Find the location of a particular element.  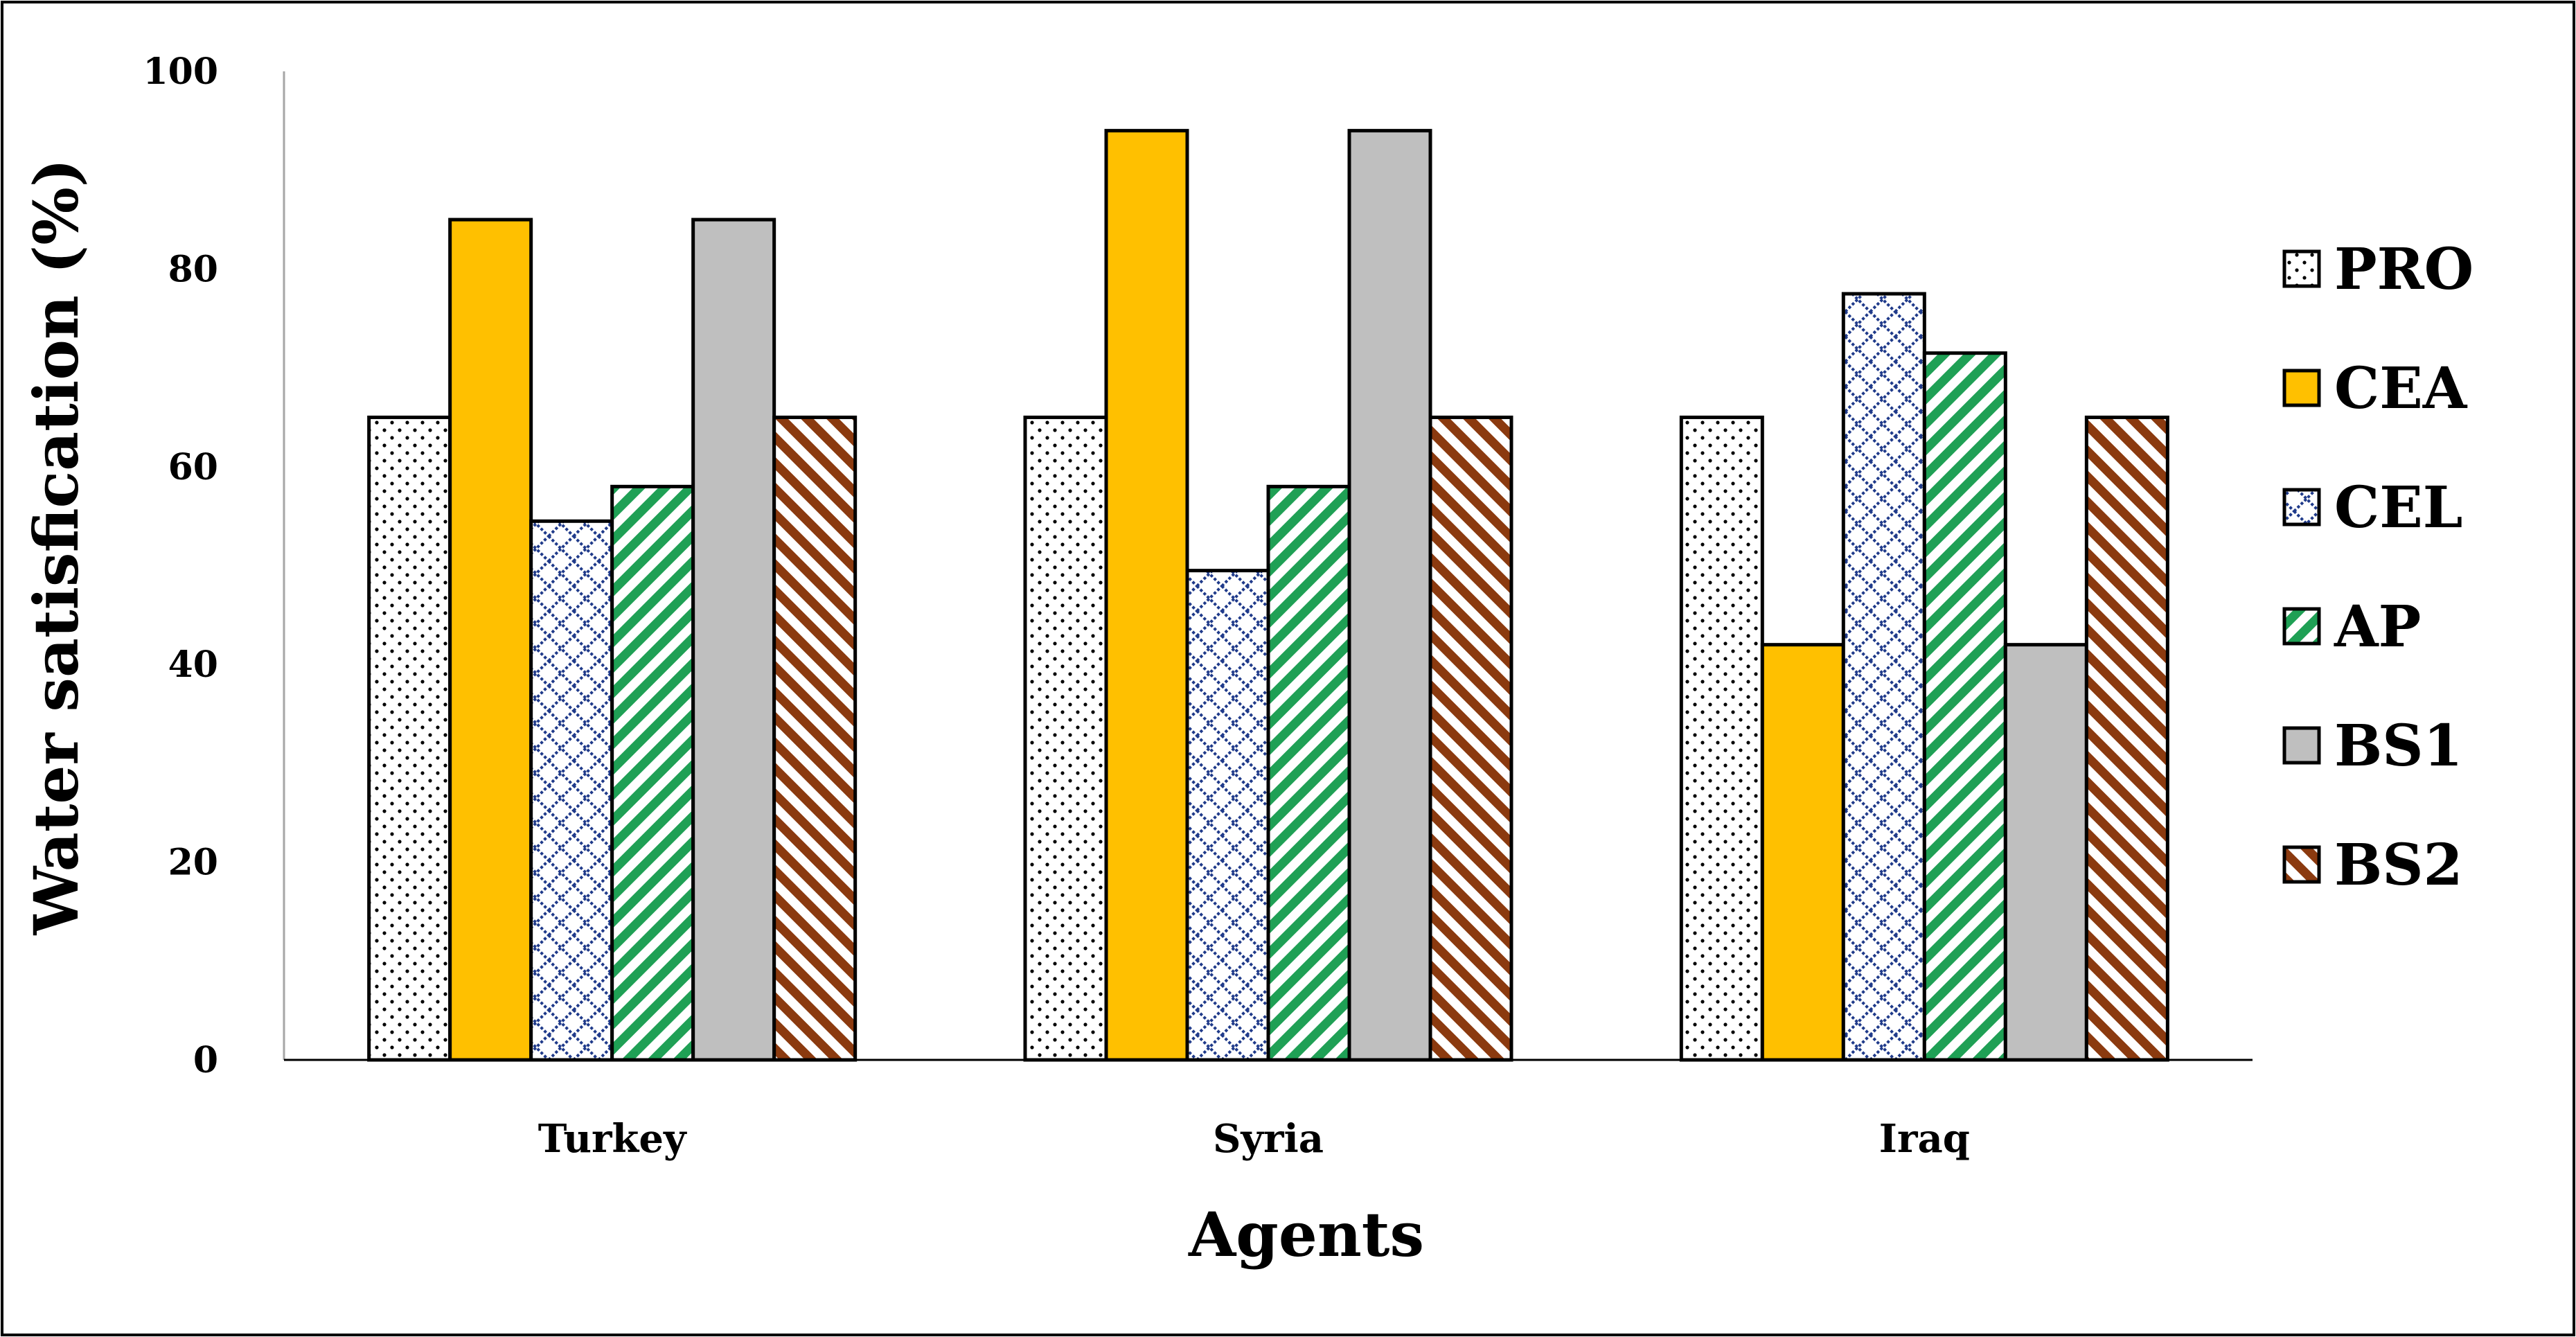

bar-cel-iraq is located at coordinates (1883, 677).